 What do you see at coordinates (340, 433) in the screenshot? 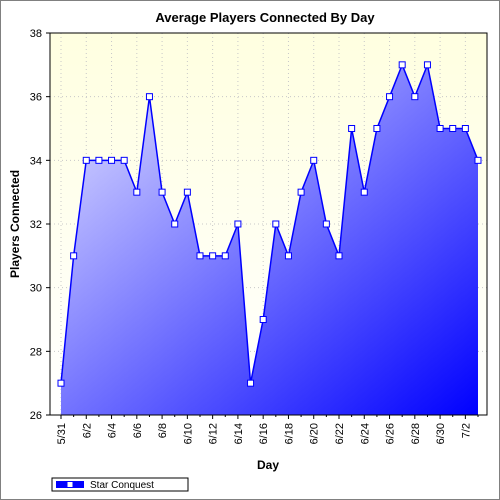
I see `x-tick-label: 6/22` at bounding box center [340, 433].